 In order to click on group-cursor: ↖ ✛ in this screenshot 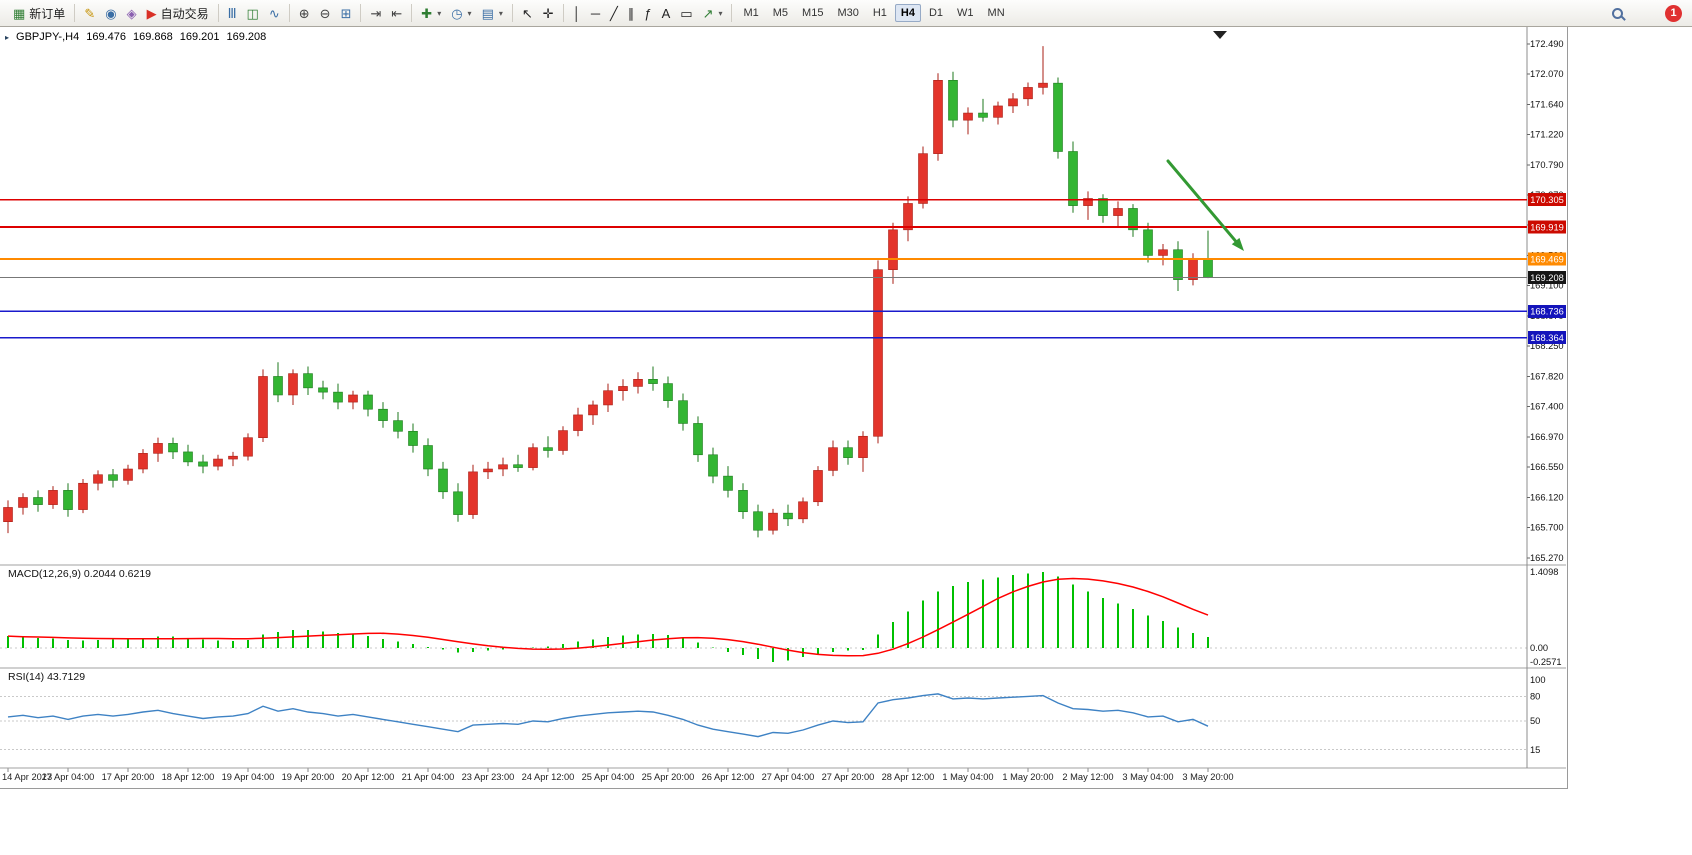, I will do `click(538, 13)`.